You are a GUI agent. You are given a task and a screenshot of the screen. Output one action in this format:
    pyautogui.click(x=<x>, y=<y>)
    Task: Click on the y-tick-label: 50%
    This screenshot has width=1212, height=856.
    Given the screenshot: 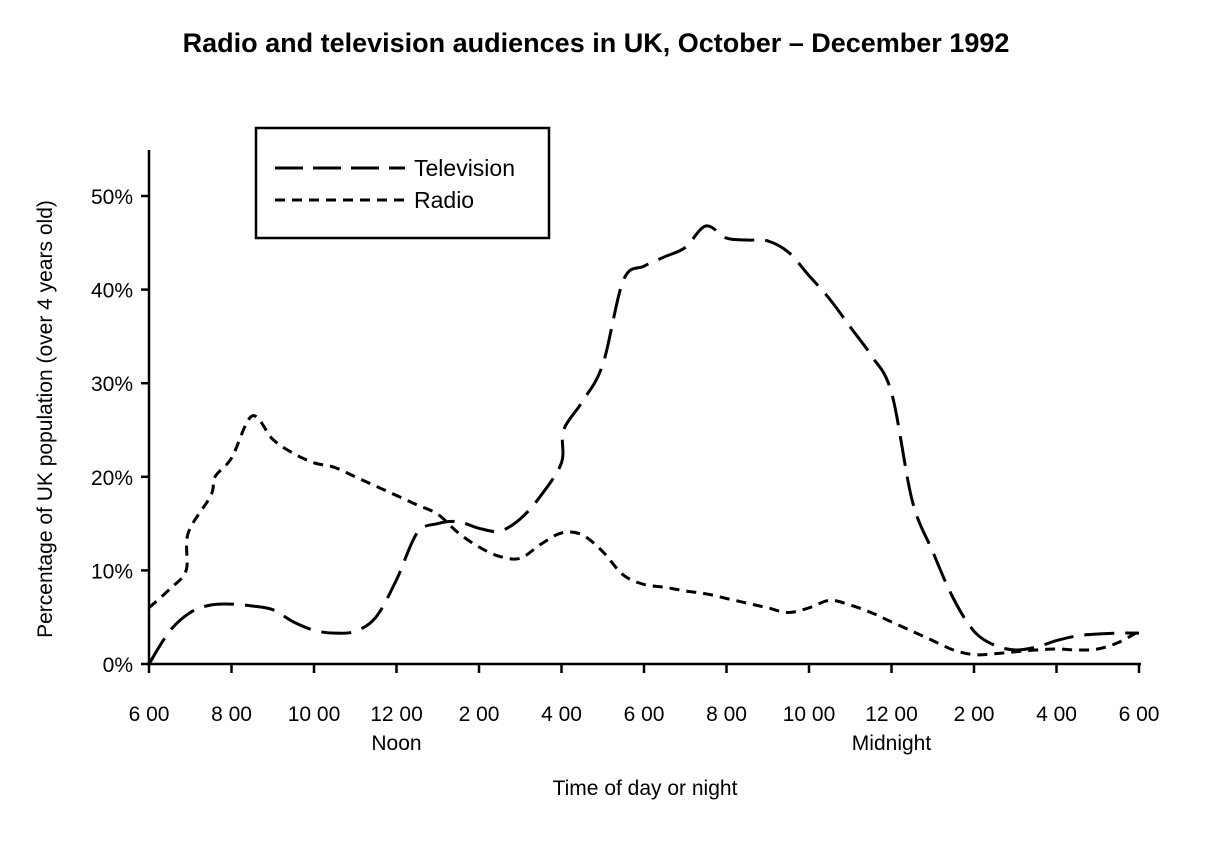 What is the action you would take?
    pyautogui.click(x=112, y=197)
    